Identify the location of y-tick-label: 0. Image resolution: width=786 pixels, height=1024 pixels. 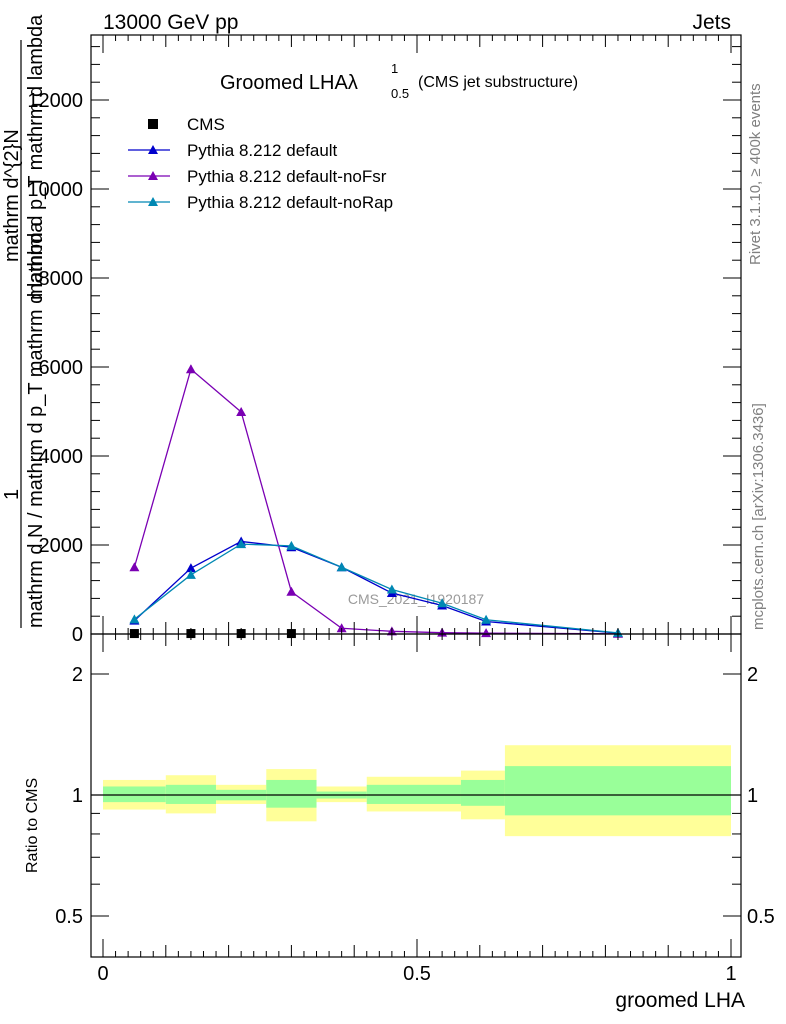
(77, 635).